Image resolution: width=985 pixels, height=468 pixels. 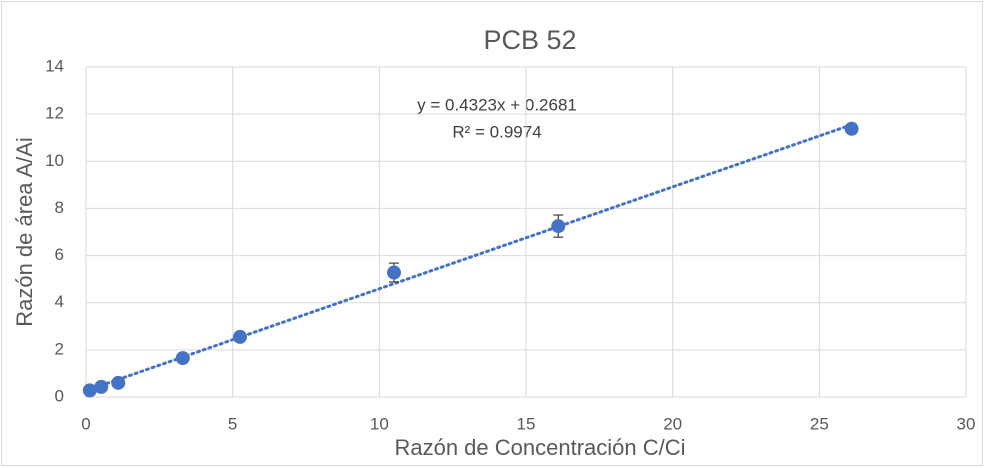 I want to click on y-tick-label: 14, so click(x=54, y=65).